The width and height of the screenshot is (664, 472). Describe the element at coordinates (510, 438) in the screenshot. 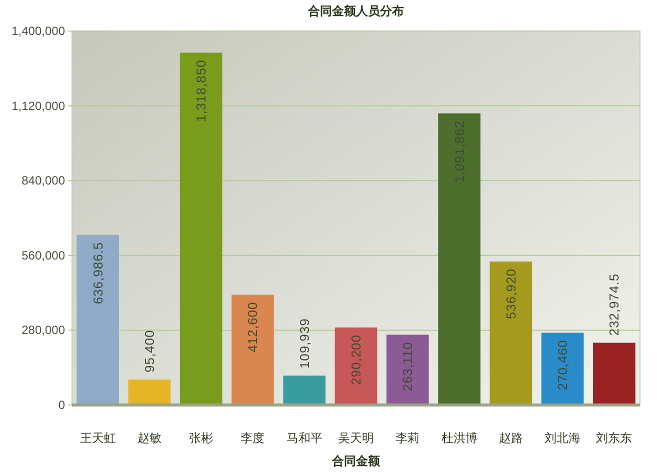

I see `x-tick-label: 赵路` at that location.